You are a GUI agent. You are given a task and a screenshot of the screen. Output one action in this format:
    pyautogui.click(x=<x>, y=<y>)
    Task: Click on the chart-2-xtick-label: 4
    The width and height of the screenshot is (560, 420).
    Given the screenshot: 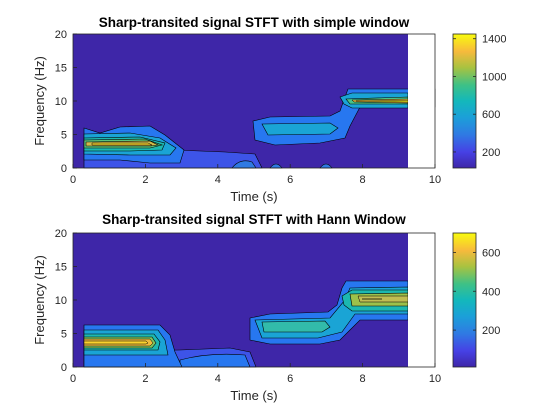 What is the action you would take?
    pyautogui.click(x=218, y=379)
    